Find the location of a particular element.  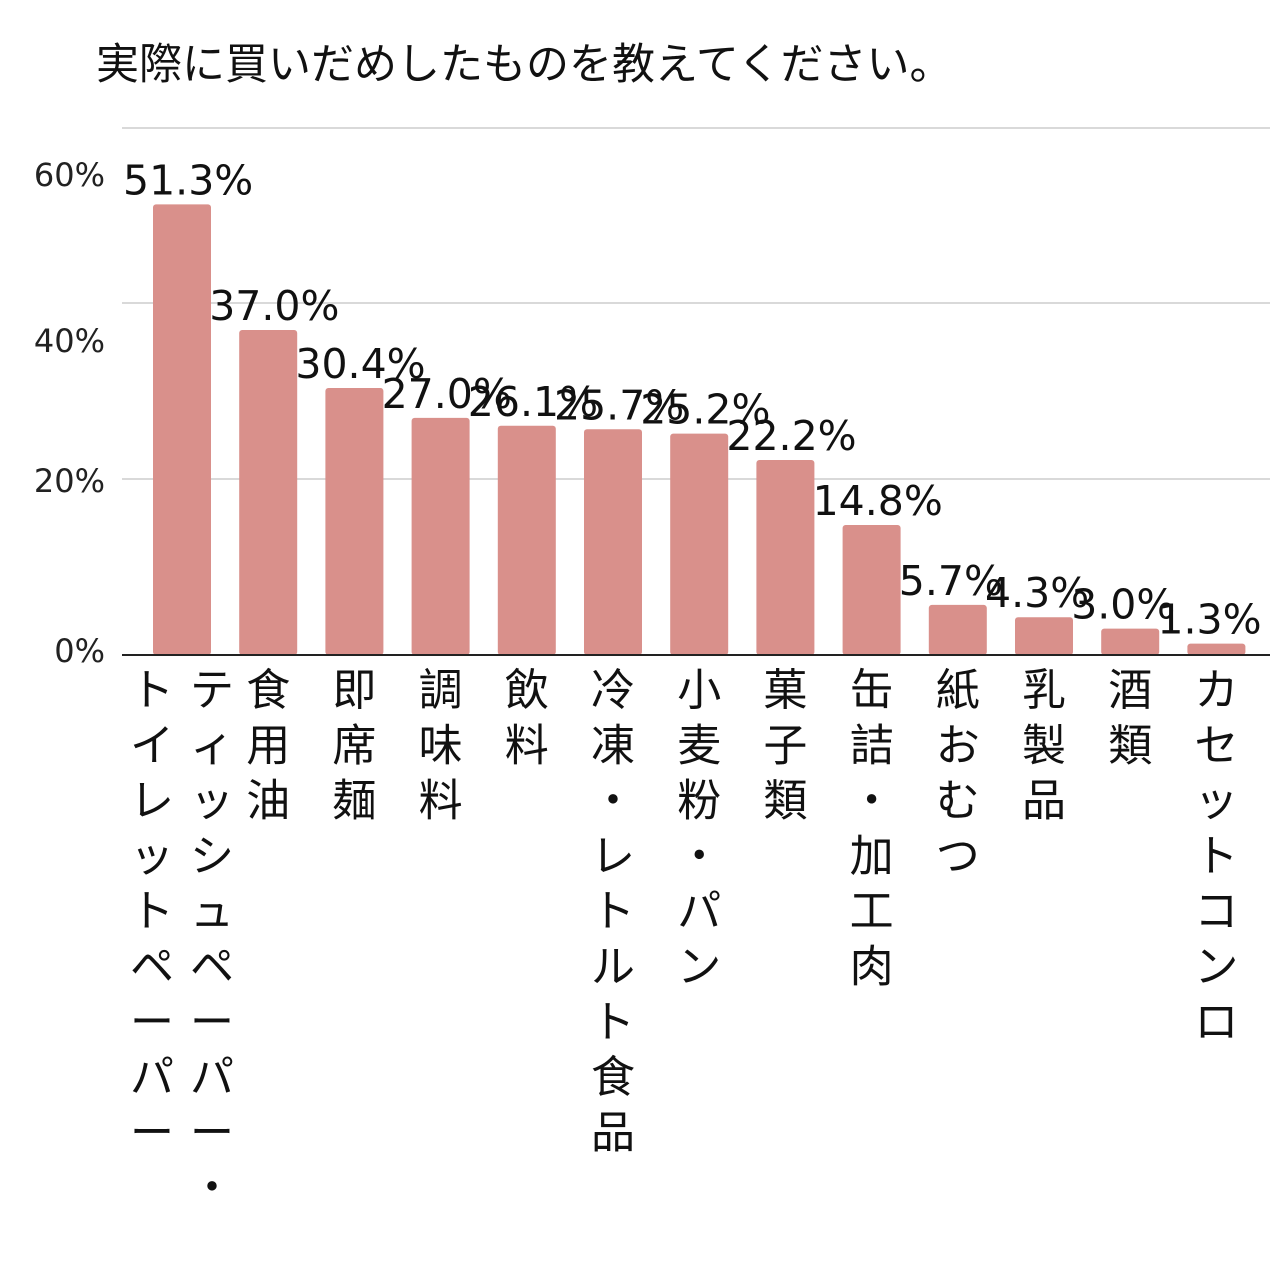

category-label: 調味料 is located at coordinates (441, 746).